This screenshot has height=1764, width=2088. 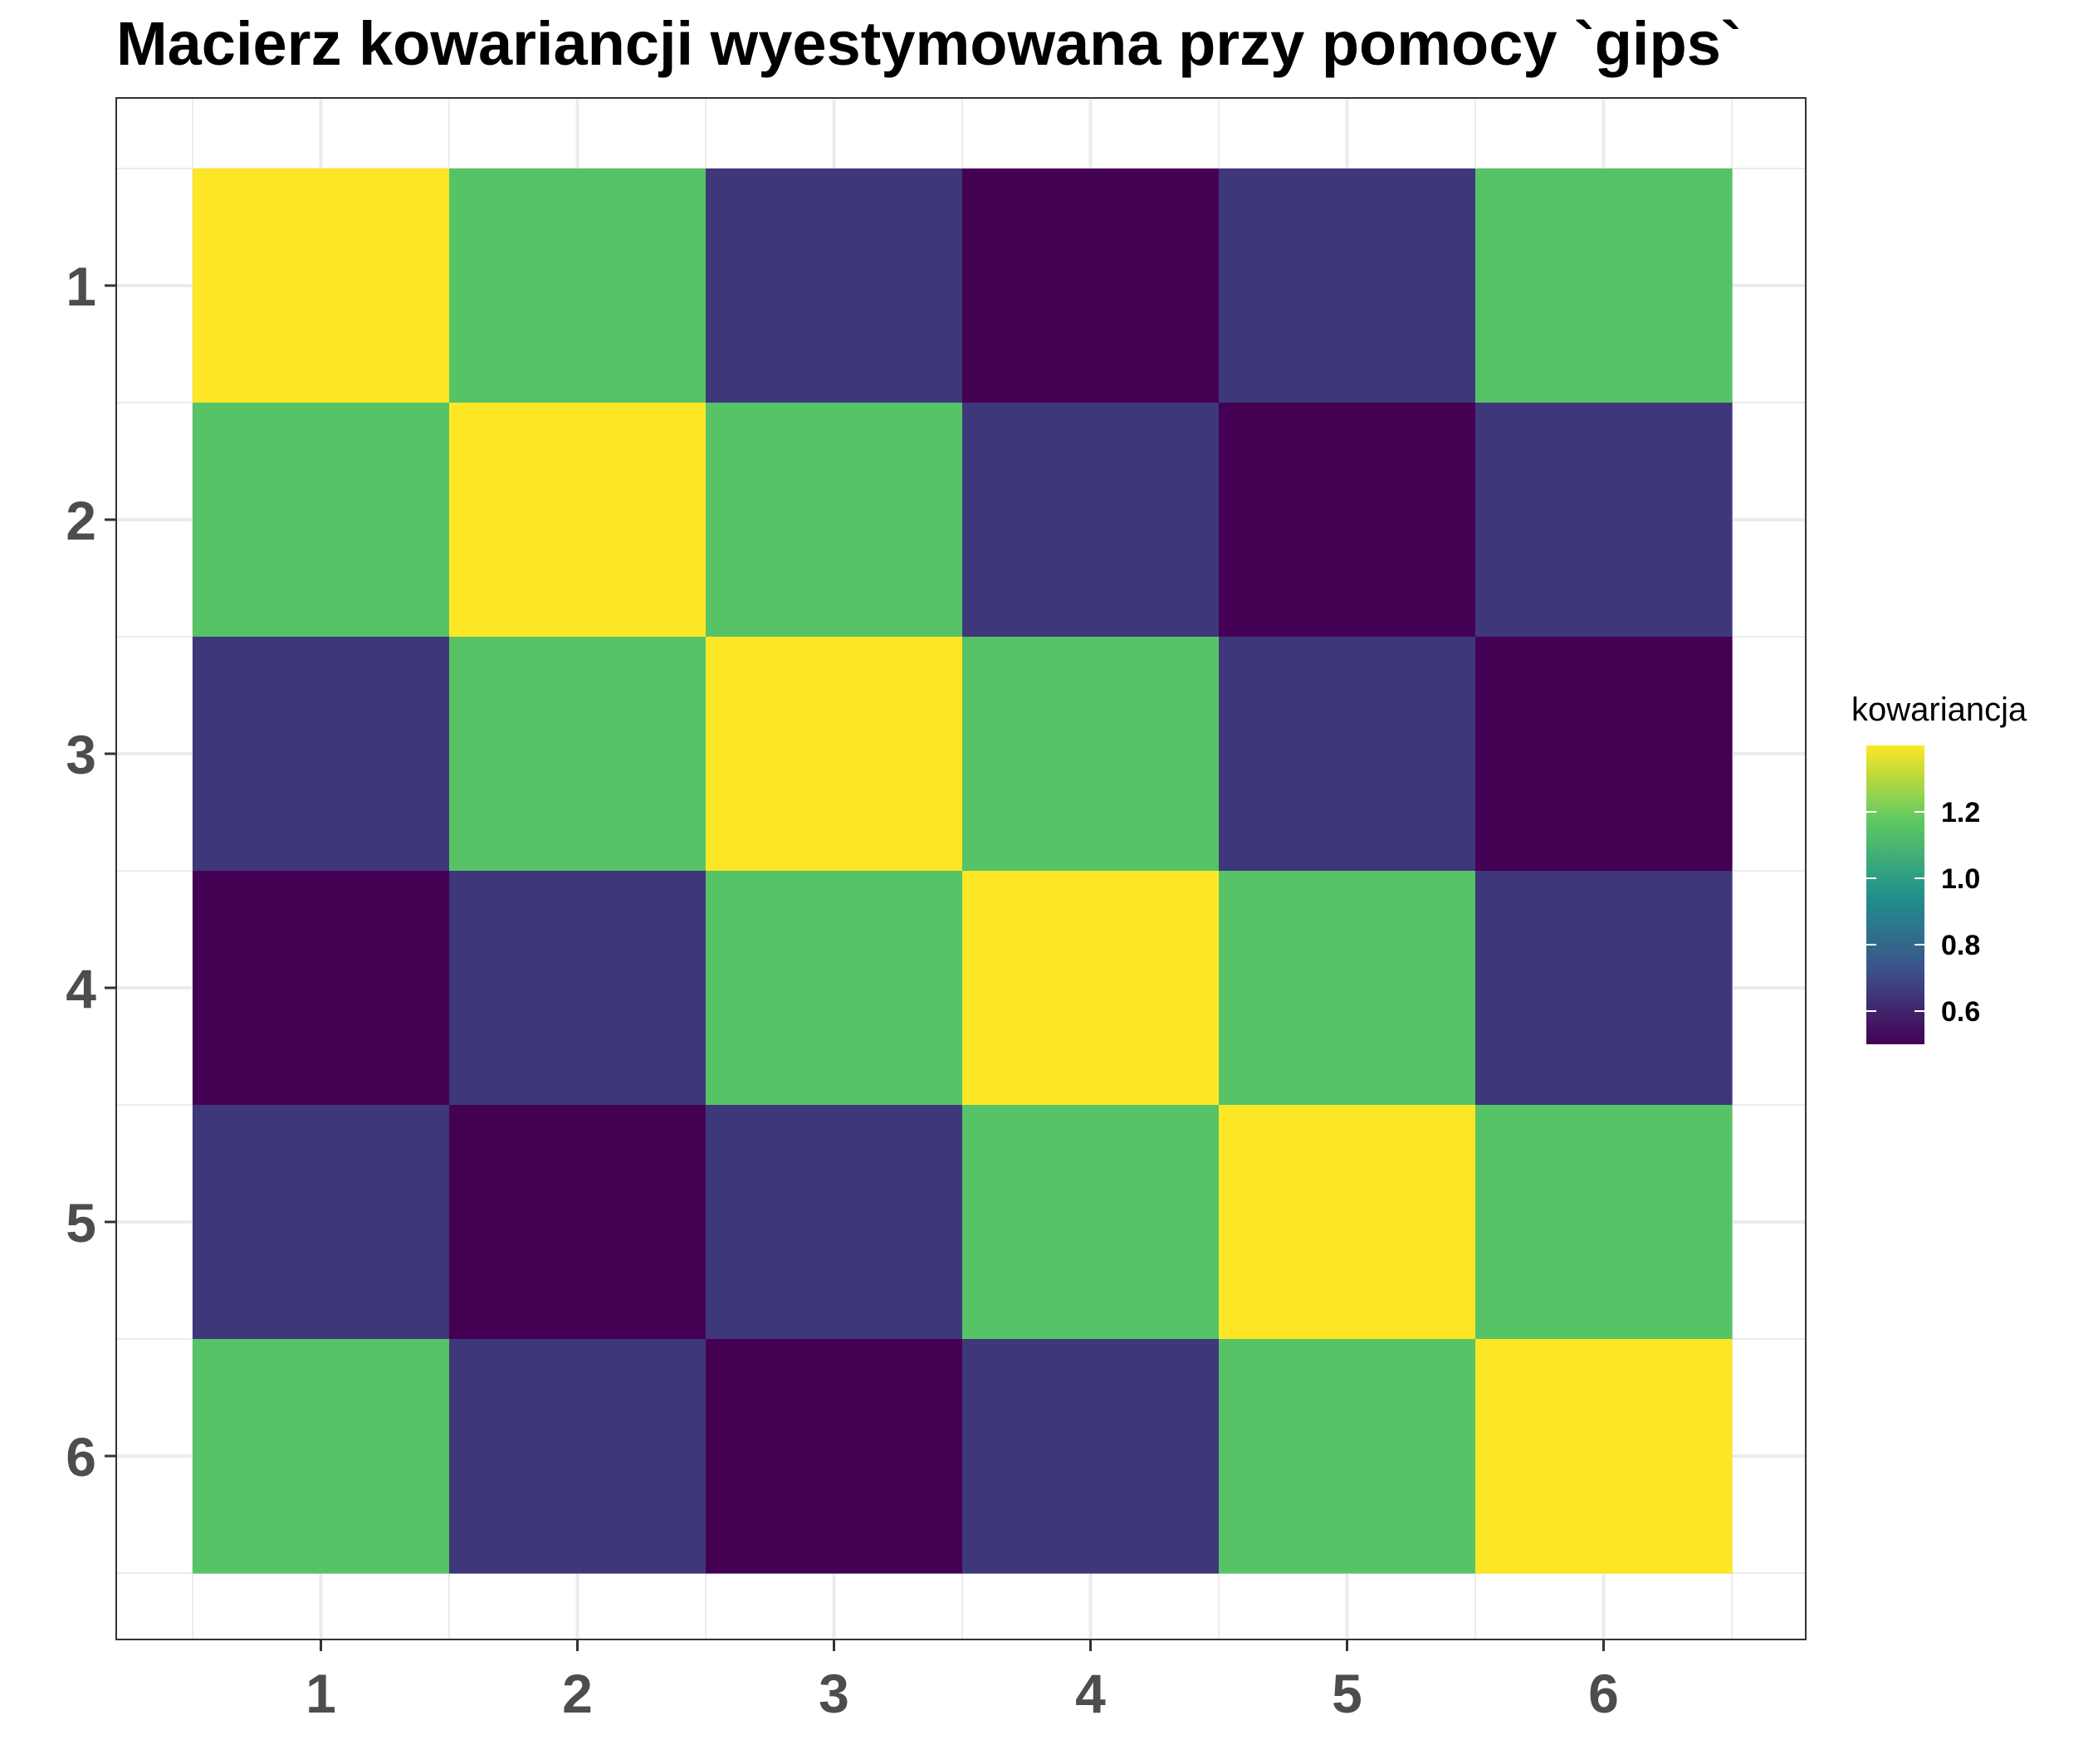 What do you see at coordinates (1091, 286) in the screenshot?
I see `heatmap-cell-r1-c4` at bounding box center [1091, 286].